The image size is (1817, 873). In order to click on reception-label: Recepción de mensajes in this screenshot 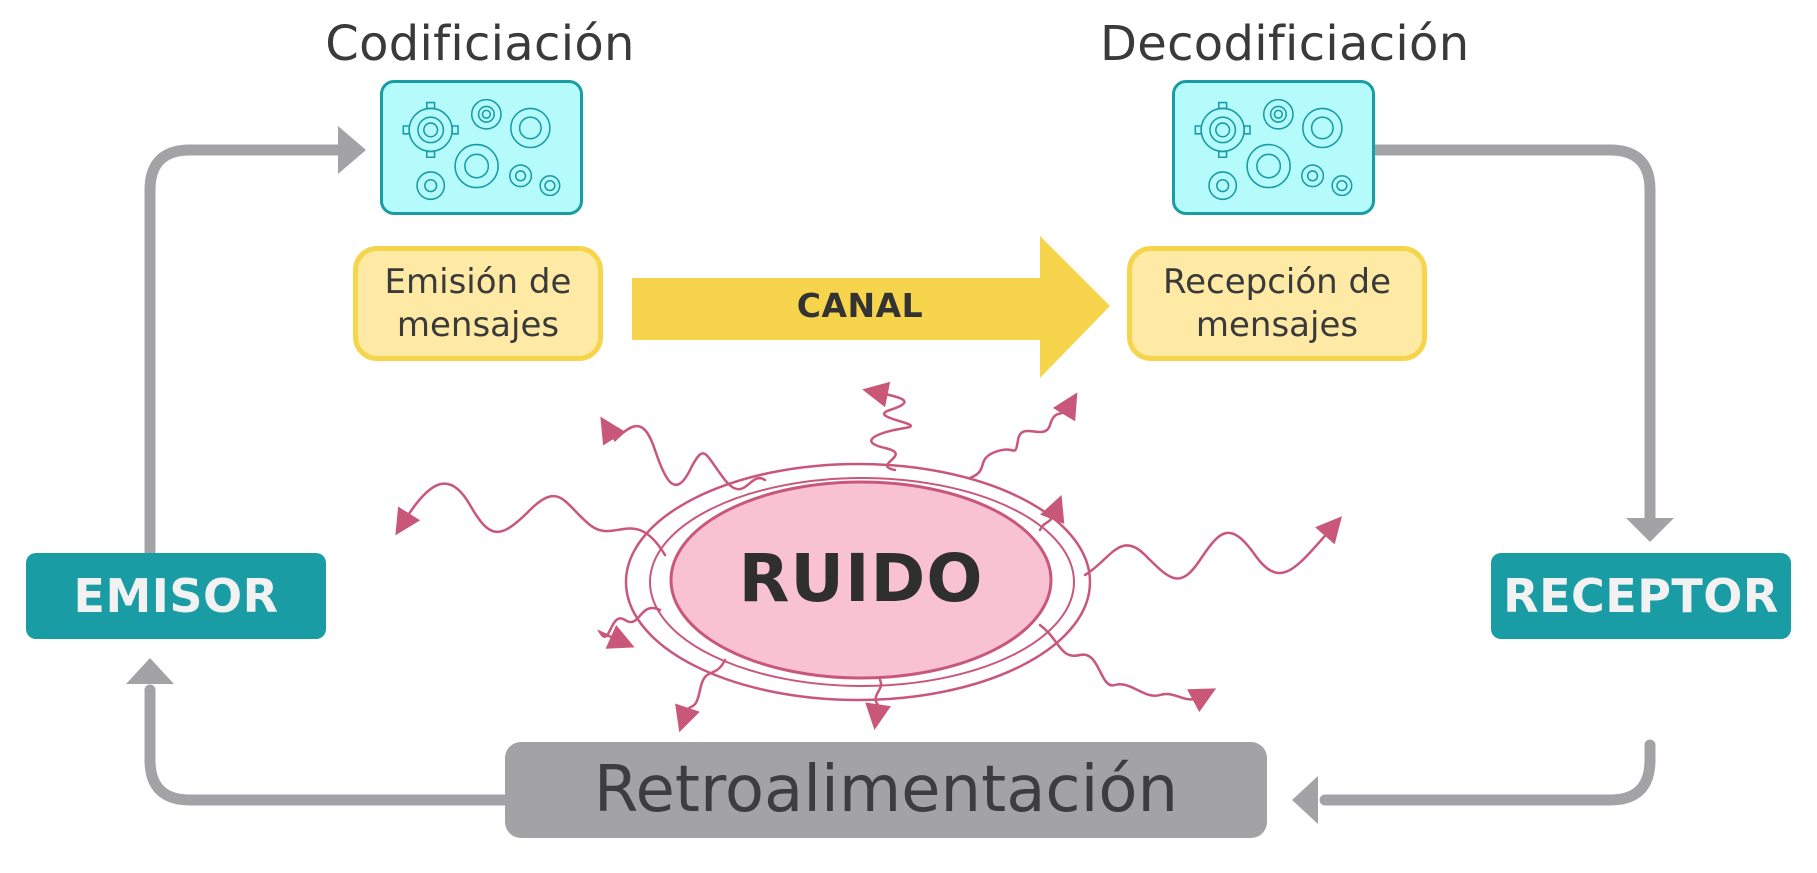, I will do `click(1276, 303)`.